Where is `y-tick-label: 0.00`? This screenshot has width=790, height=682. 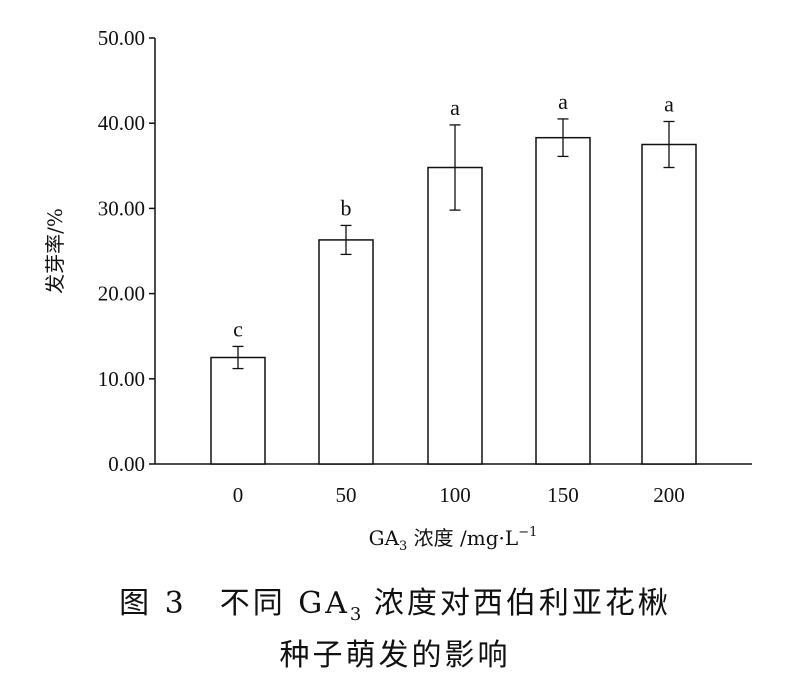 y-tick-label: 0.00 is located at coordinates (126, 464).